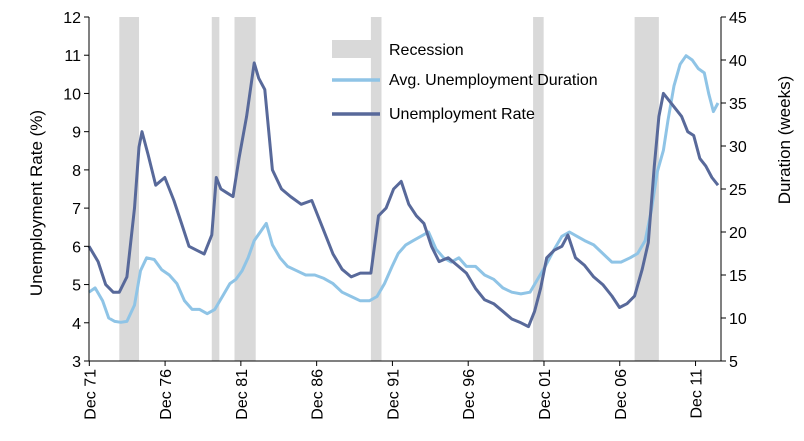  Describe the element at coordinates (72, 94) in the screenshot. I see `y-tick-label: 10` at that location.